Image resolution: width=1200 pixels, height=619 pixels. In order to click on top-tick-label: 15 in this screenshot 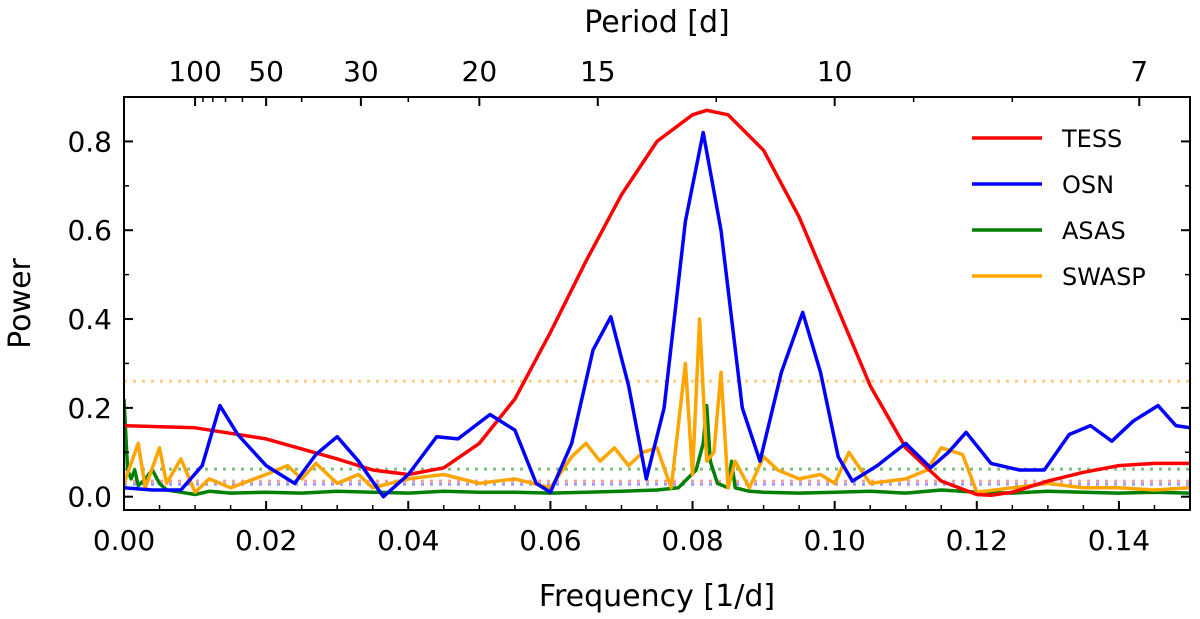, I will do `click(598, 71)`.